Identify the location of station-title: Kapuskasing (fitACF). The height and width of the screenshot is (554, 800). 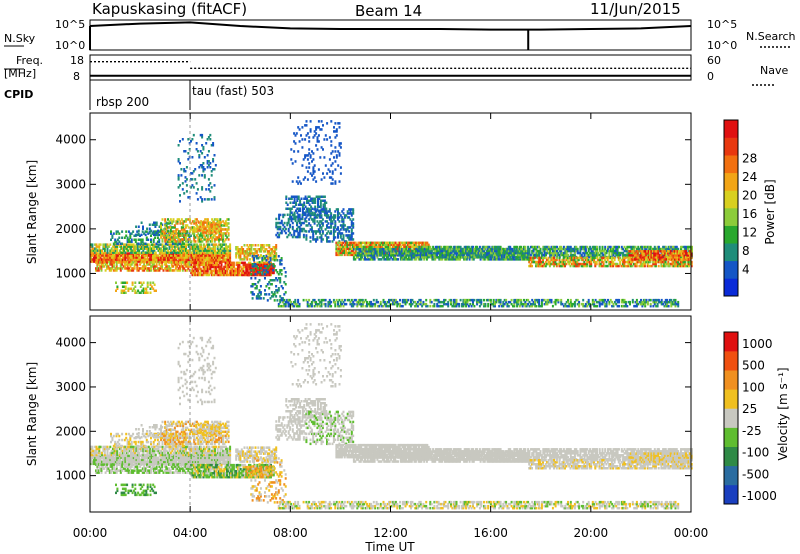
(169, 9).